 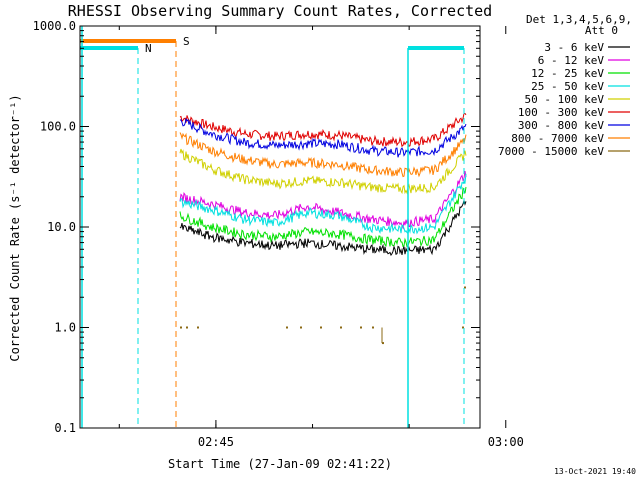 What do you see at coordinates (61, 227) in the screenshot?
I see `y-tick-label: 10.0` at bounding box center [61, 227].